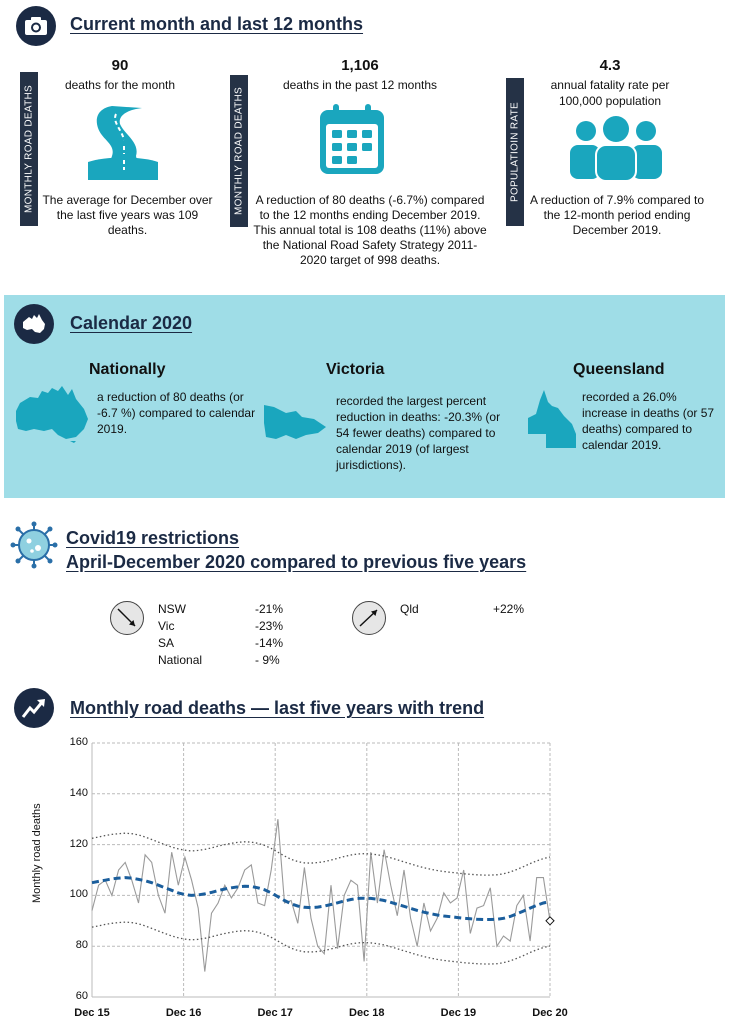 This screenshot has width=733, height=1034. What do you see at coordinates (321, 854) in the screenshot?
I see `series-upper-line` at bounding box center [321, 854].